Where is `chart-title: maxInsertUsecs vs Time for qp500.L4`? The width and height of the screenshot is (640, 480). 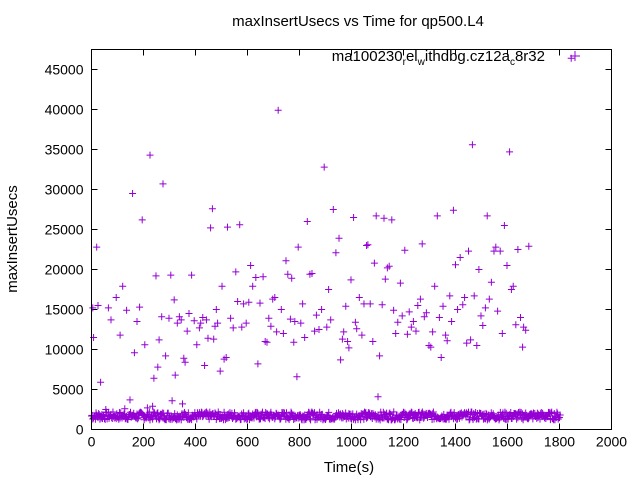 chart-title: maxInsertUsecs vs Time for qp500.L4 is located at coordinates (358, 21).